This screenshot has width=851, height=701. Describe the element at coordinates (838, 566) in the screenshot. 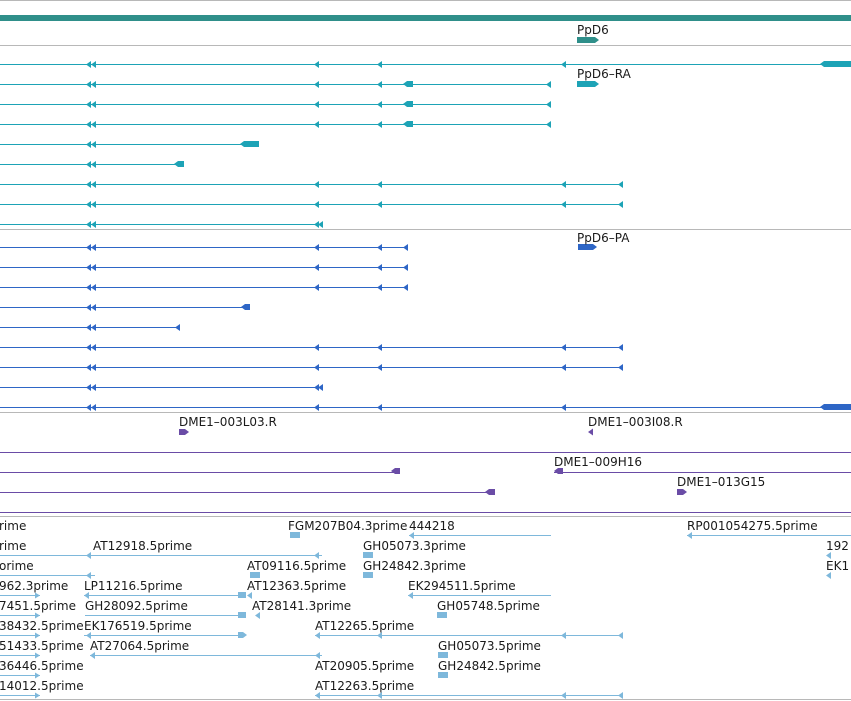

I see `est-label: EK1` at that location.